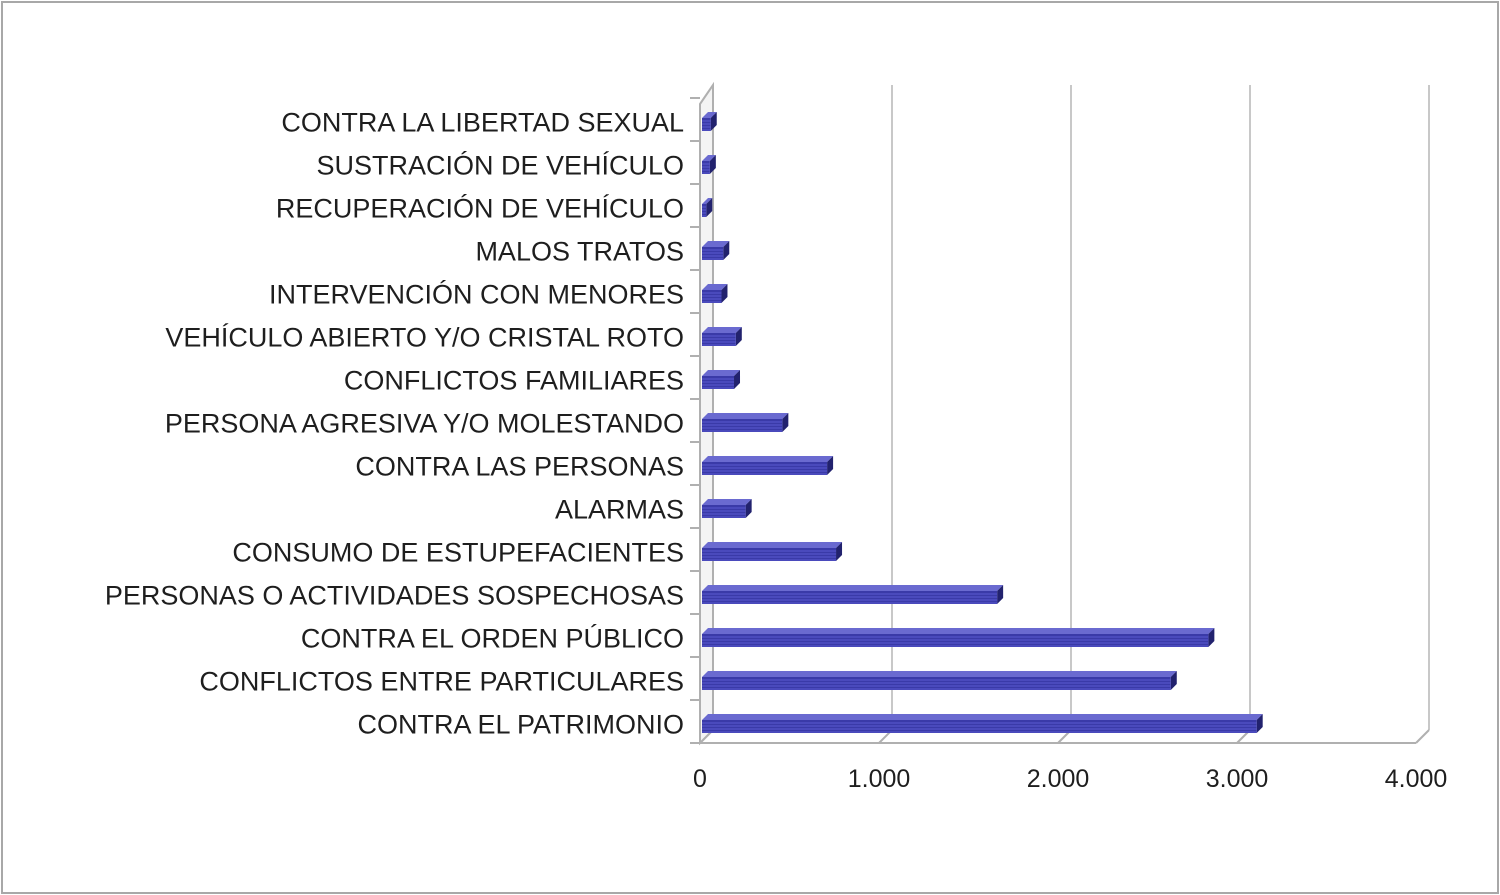  Describe the element at coordinates (519, 467) in the screenshot. I see `category-label: CONTRA LAS PERSONAS` at that location.